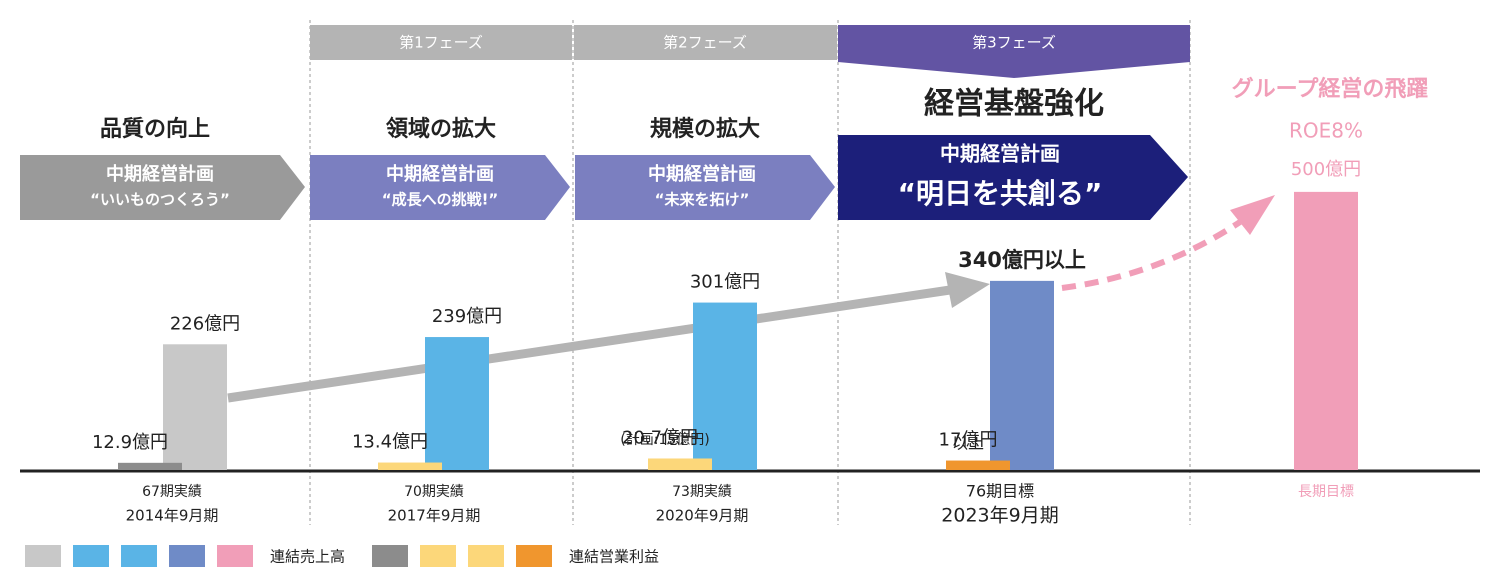  Describe the element at coordinates (440, 200) in the screenshot. I see `plan-slogan: “成長への挑戦!”` at that location.